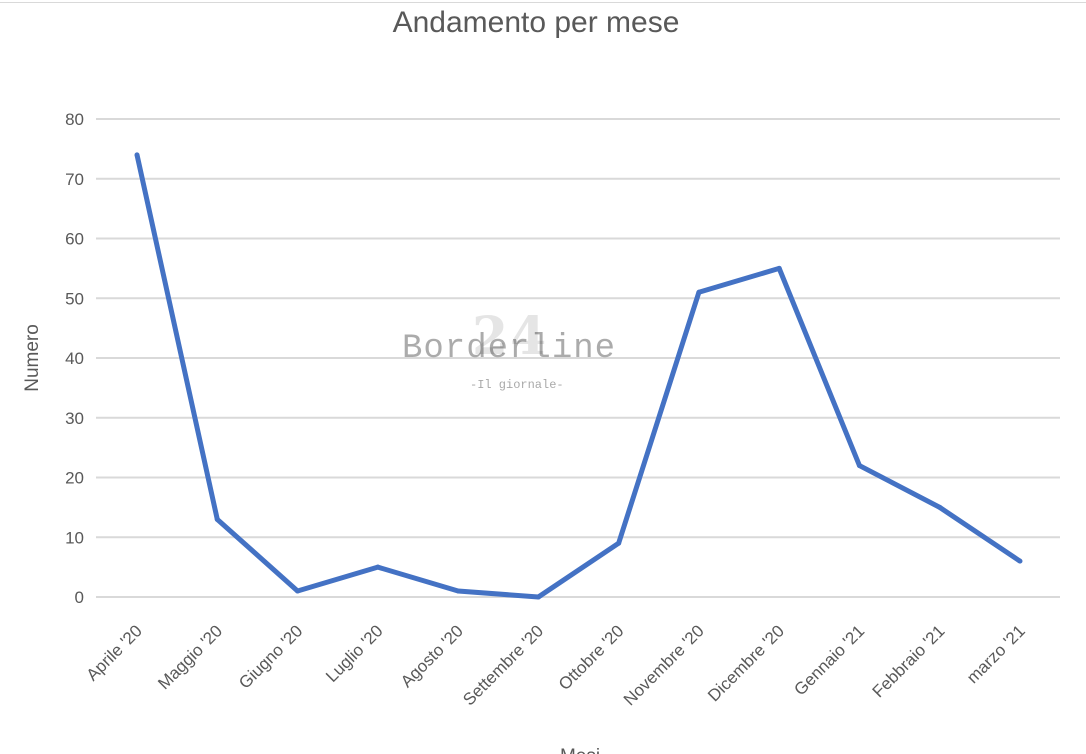  I want to click on x-tick-label: Aprile '20, so click(114, 652).